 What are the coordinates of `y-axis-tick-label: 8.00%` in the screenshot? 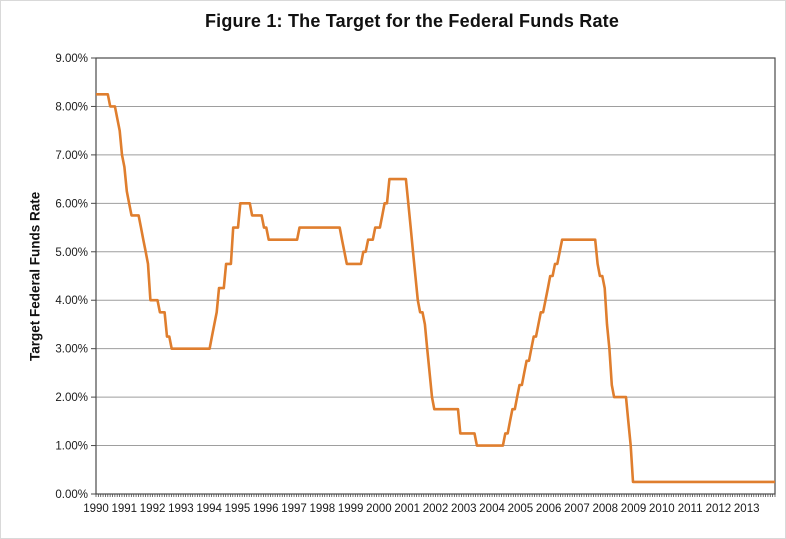 It's located at (71, 107).